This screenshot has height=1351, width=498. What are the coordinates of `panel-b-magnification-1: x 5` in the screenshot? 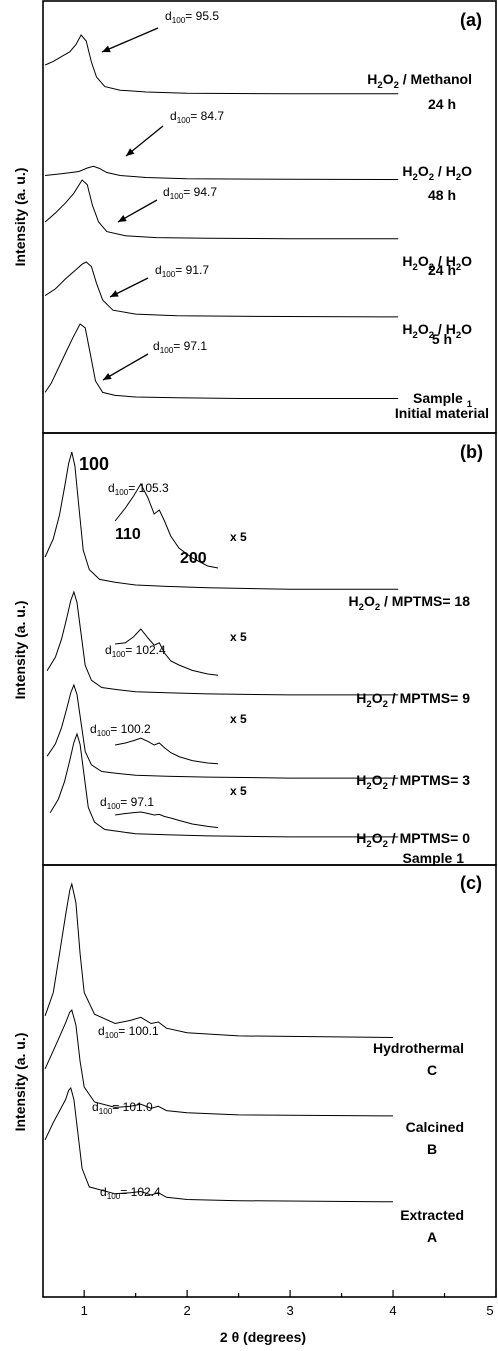 It's located at (238, 537).